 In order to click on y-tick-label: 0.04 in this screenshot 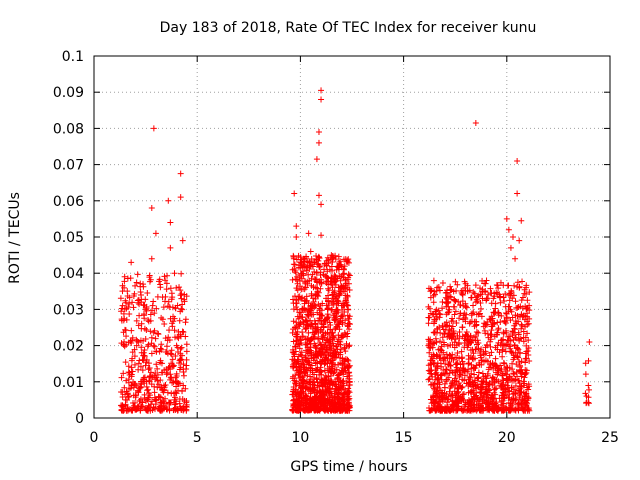, I will do `click(68, 274)`.